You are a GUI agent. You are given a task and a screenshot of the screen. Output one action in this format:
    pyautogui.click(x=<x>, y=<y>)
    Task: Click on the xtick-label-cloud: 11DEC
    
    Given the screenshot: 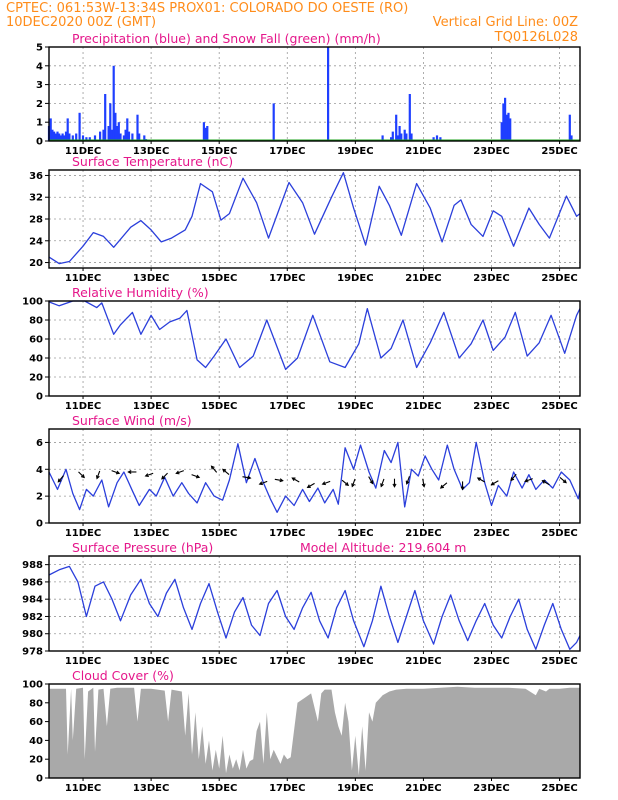 What is the action you would take?
    pyautogui.click(x=83, y=788)
    